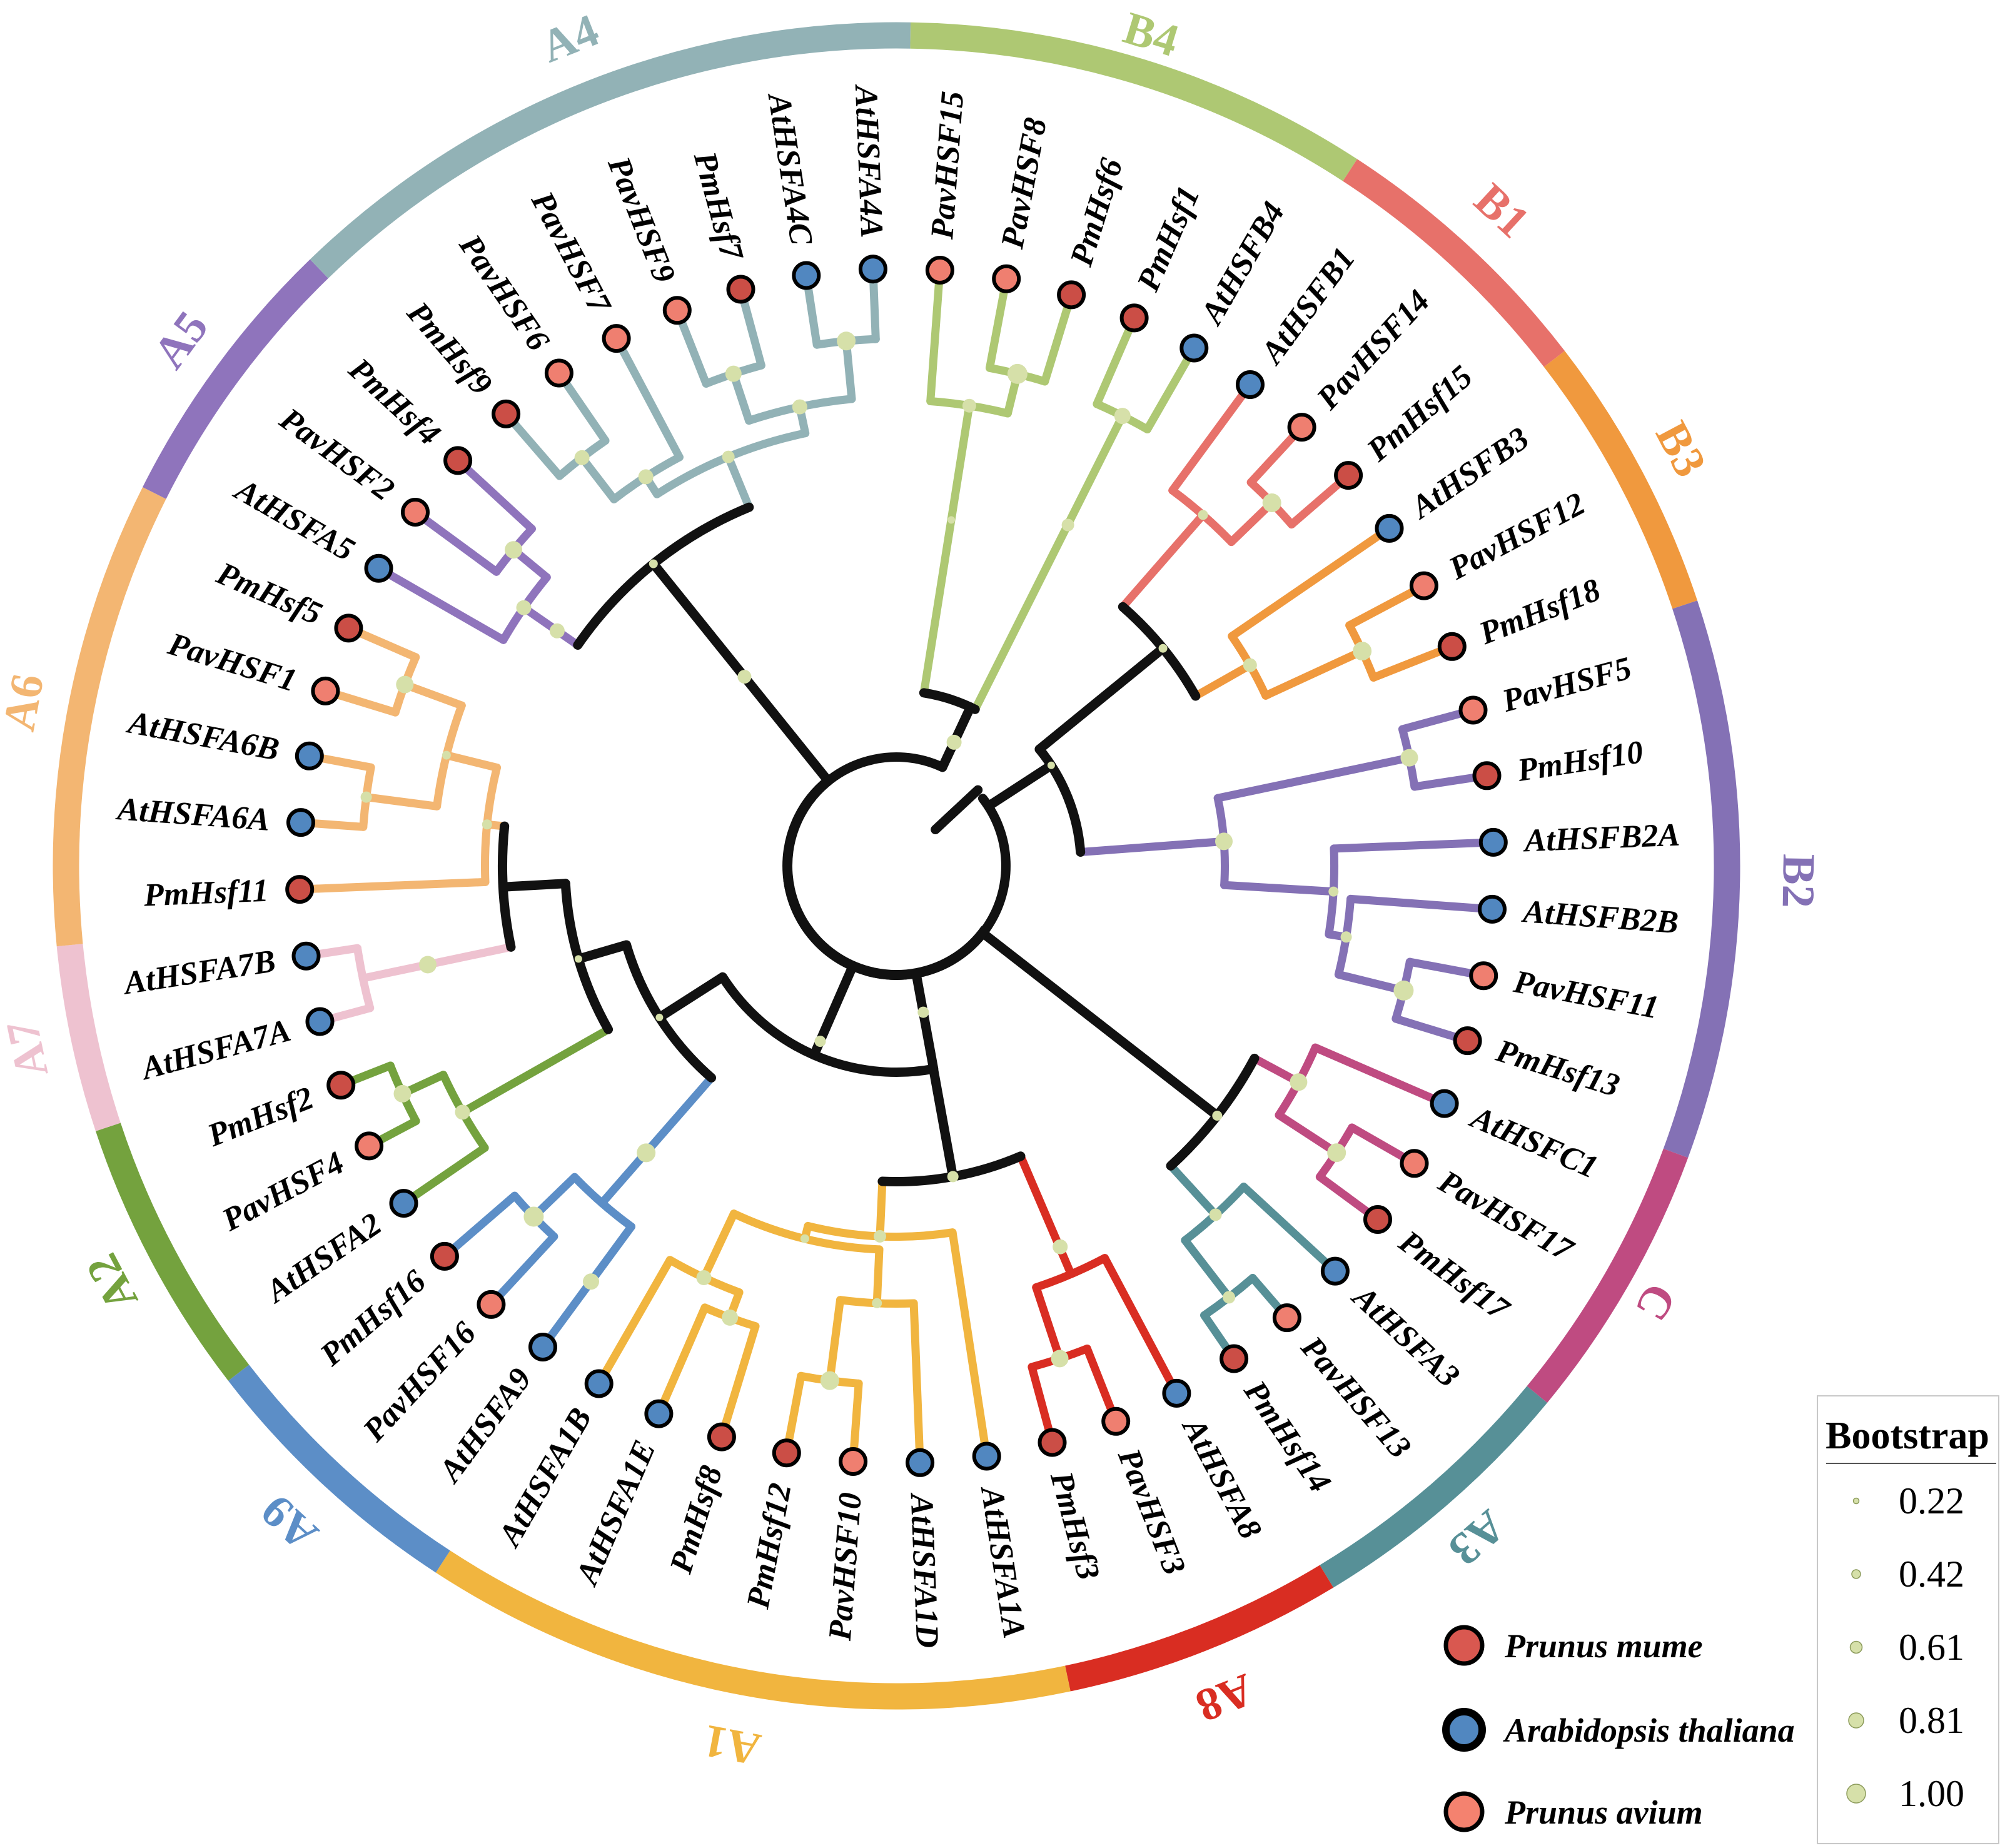  Describe the element at coordinates (1601, 838) in the screenshot. I see `svg-text: AtHSFB2A` at that location.